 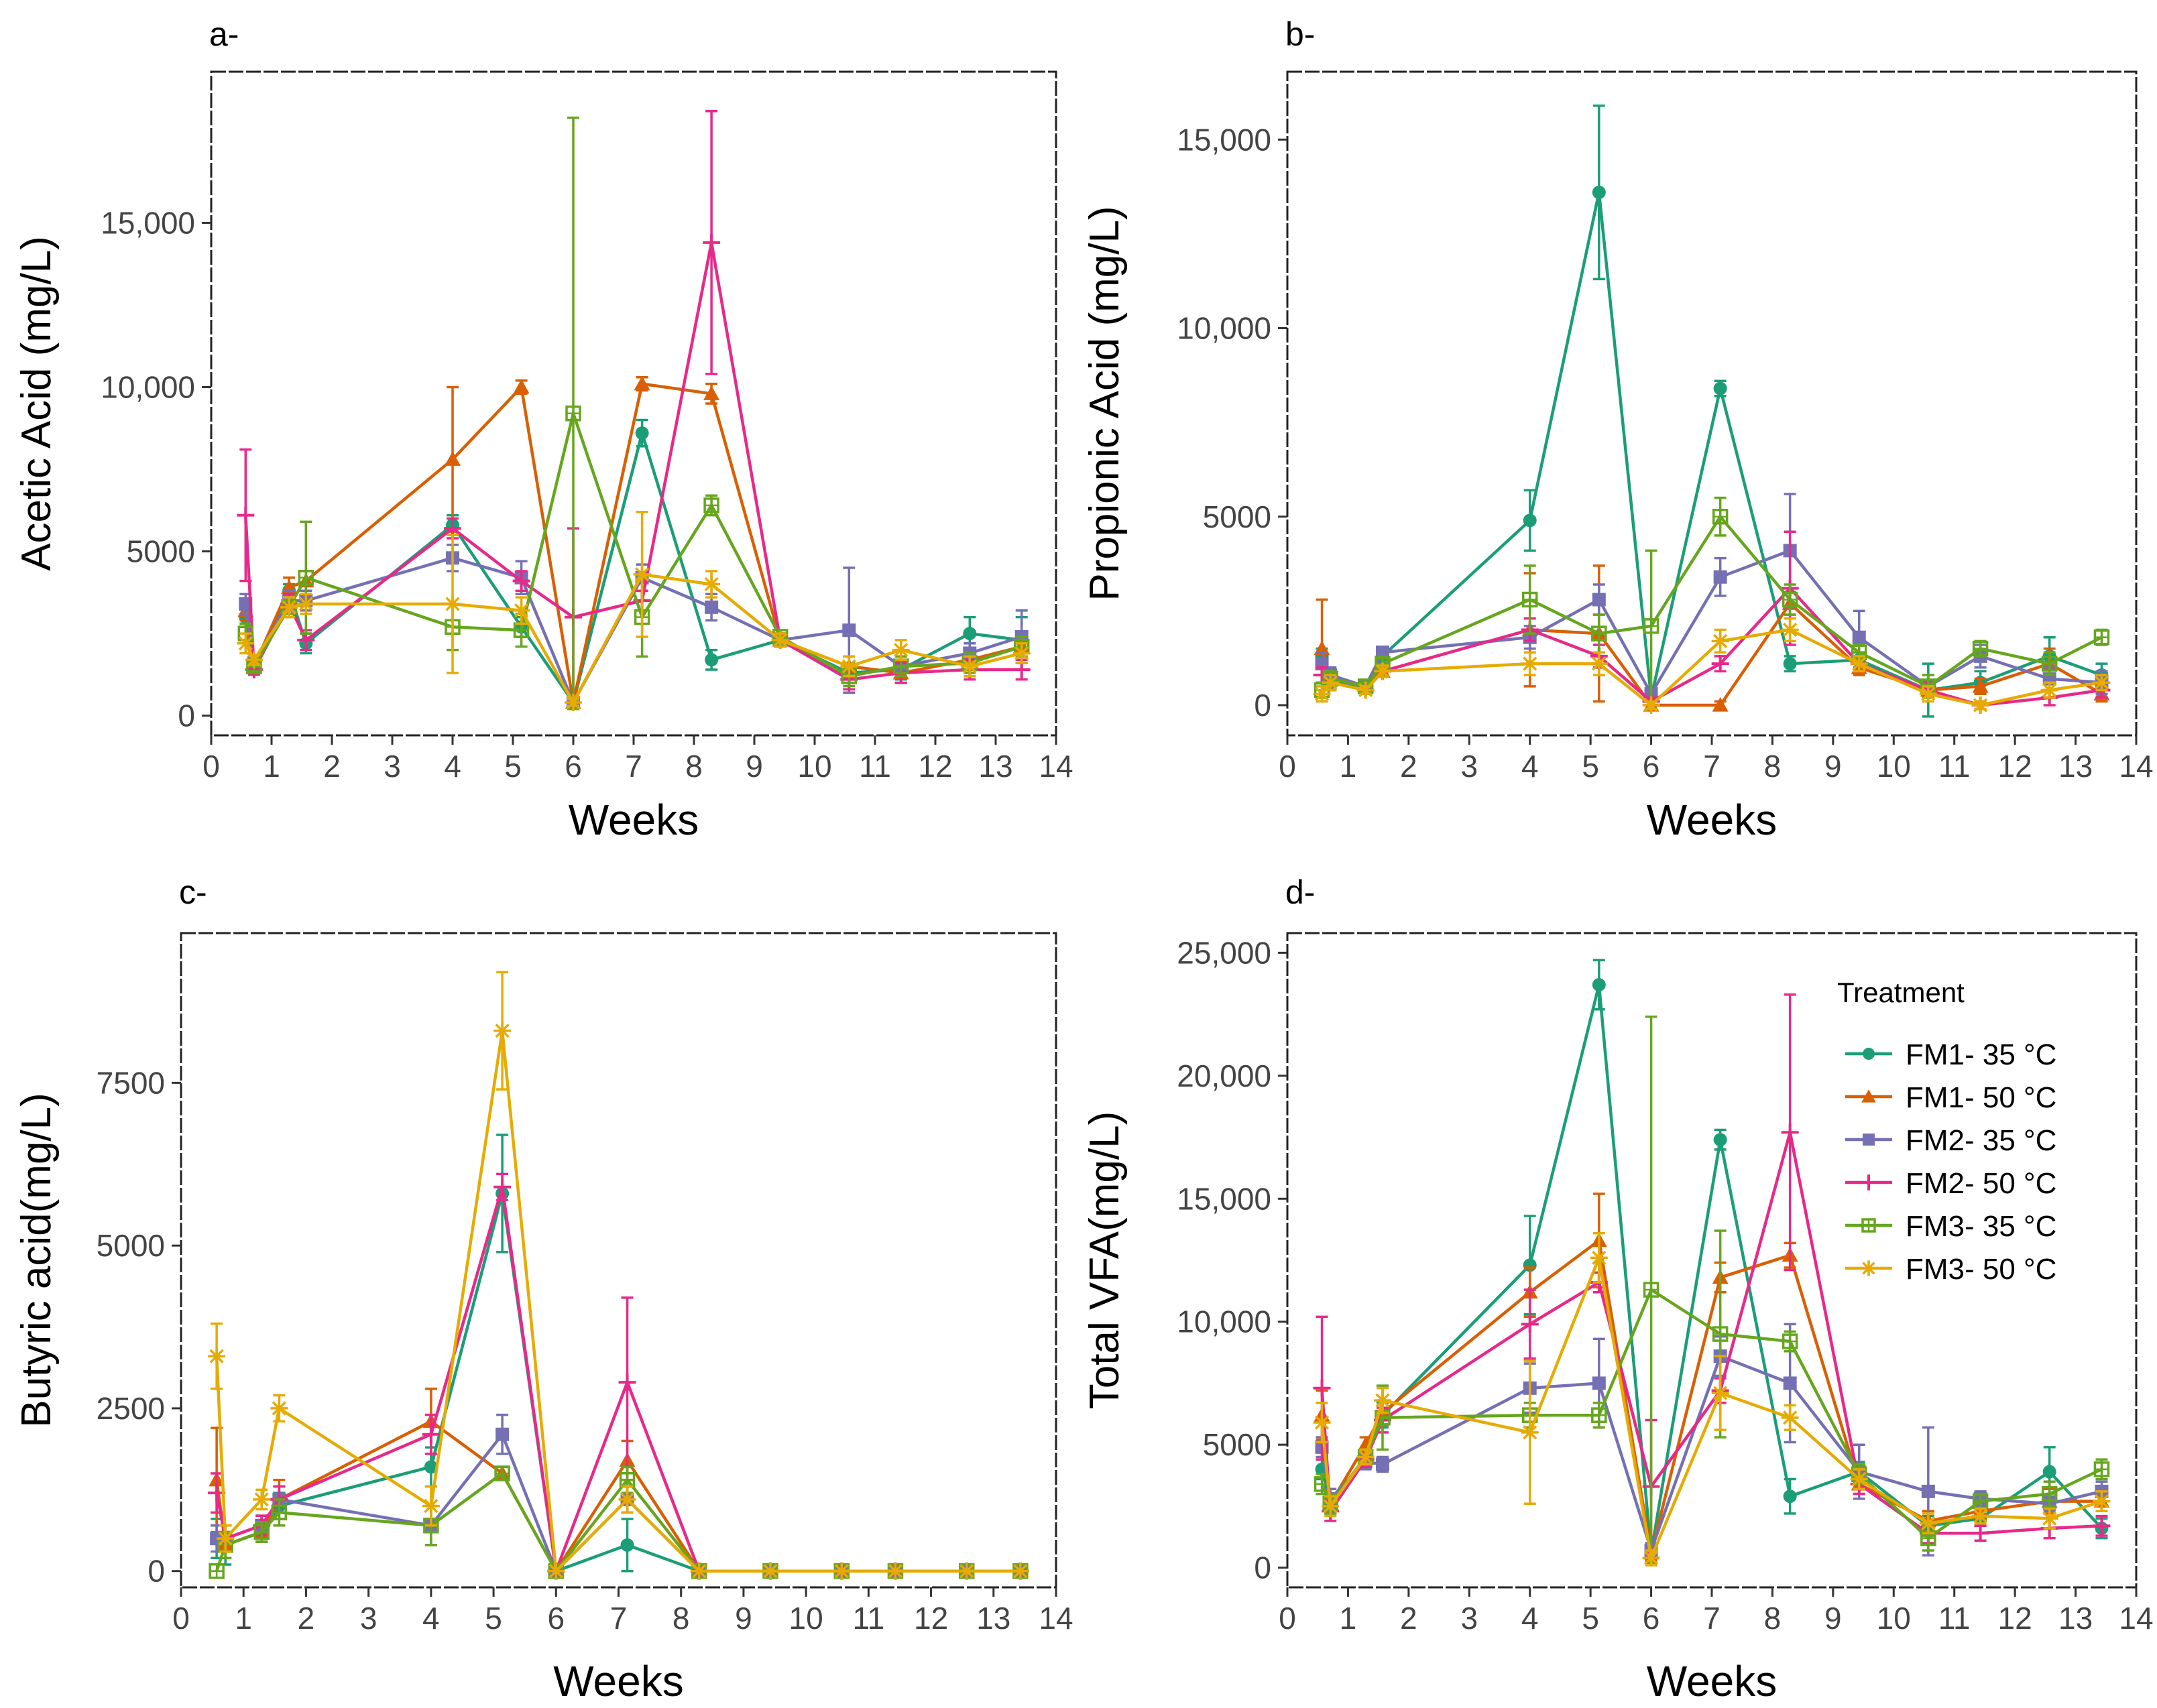 What do you see at coordinates (193, 892) in the screenshot?
I see `panel-letter: c-` at bounding box center [193, 892].